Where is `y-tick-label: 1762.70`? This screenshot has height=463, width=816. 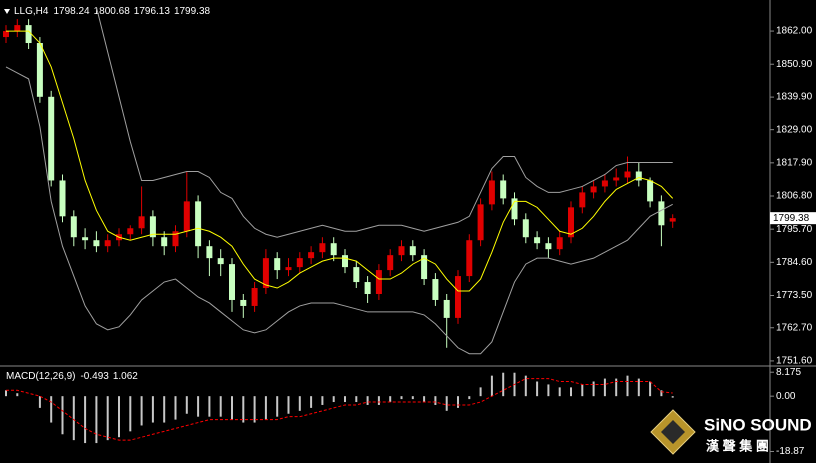 y-tick-label: 1762.70 is located at coordinates (794, 327).